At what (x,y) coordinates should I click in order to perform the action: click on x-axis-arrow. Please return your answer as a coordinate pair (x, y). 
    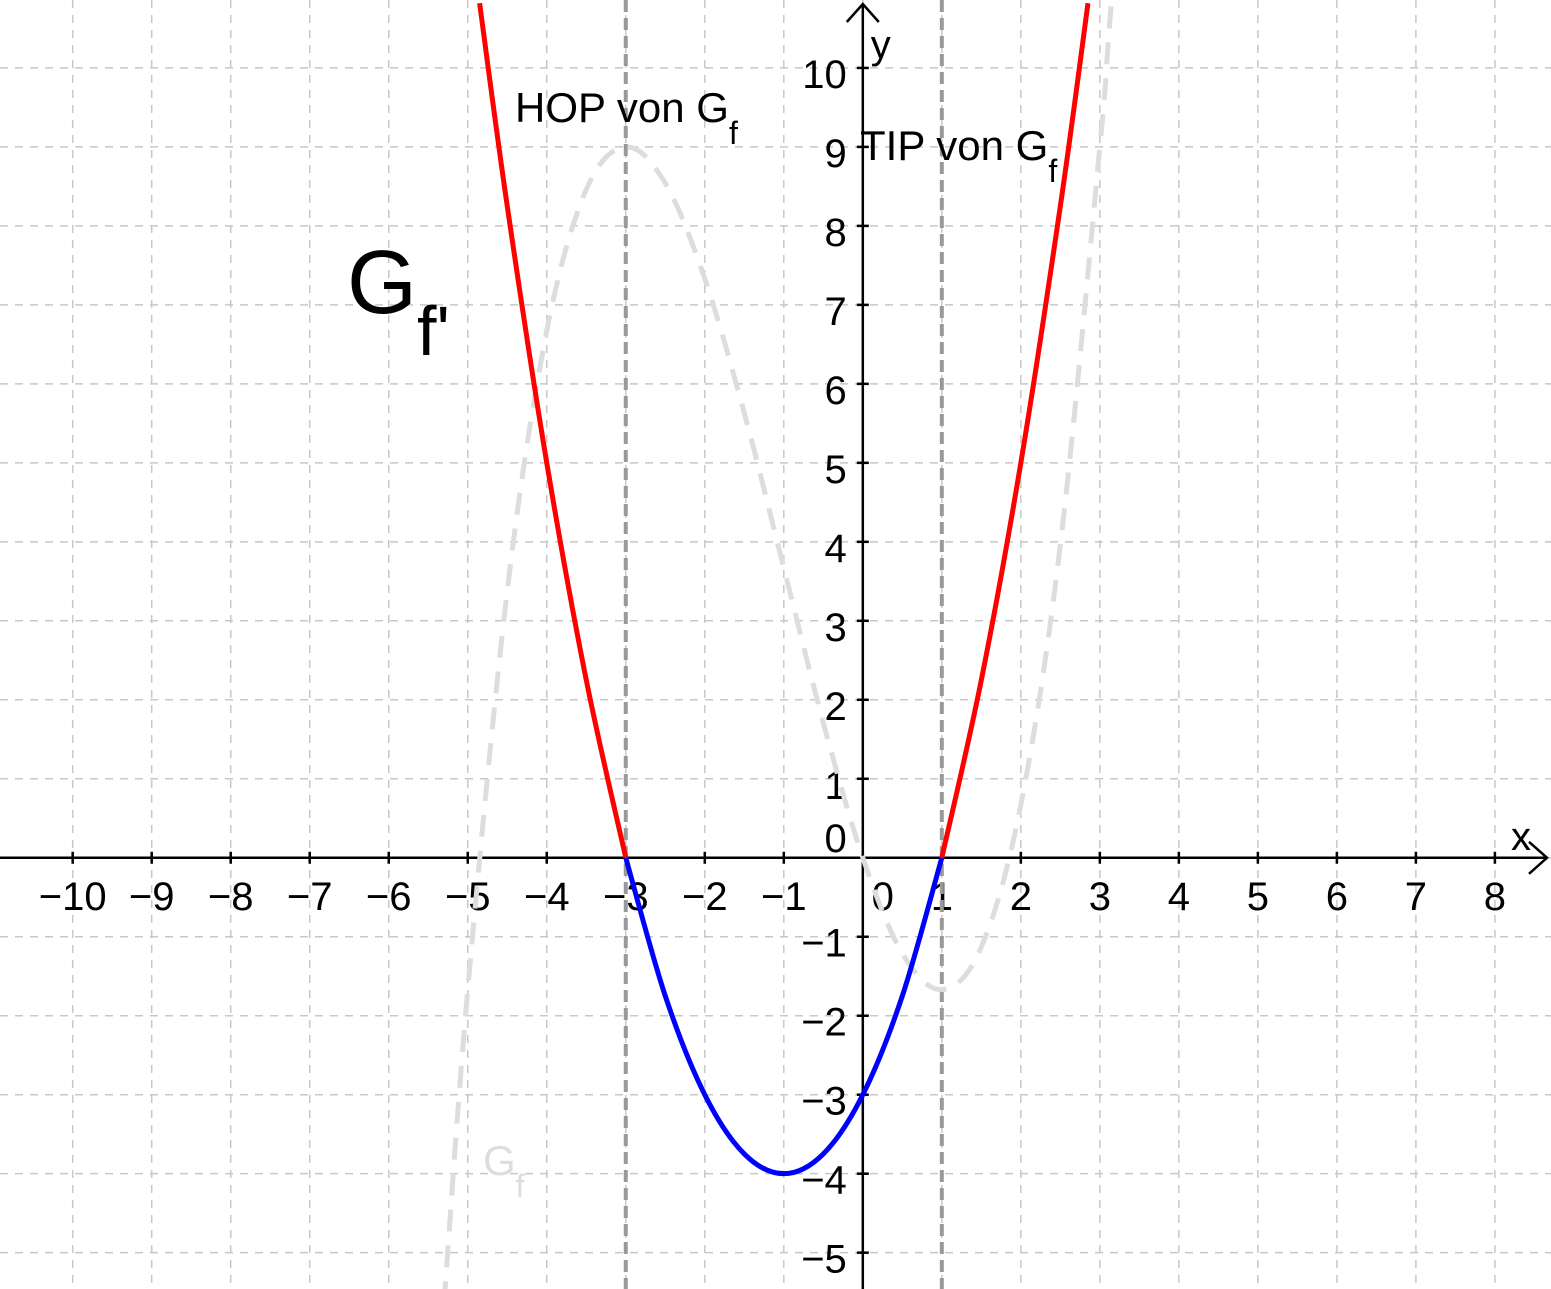
    Looking at the image, I should click on (1538, 857).